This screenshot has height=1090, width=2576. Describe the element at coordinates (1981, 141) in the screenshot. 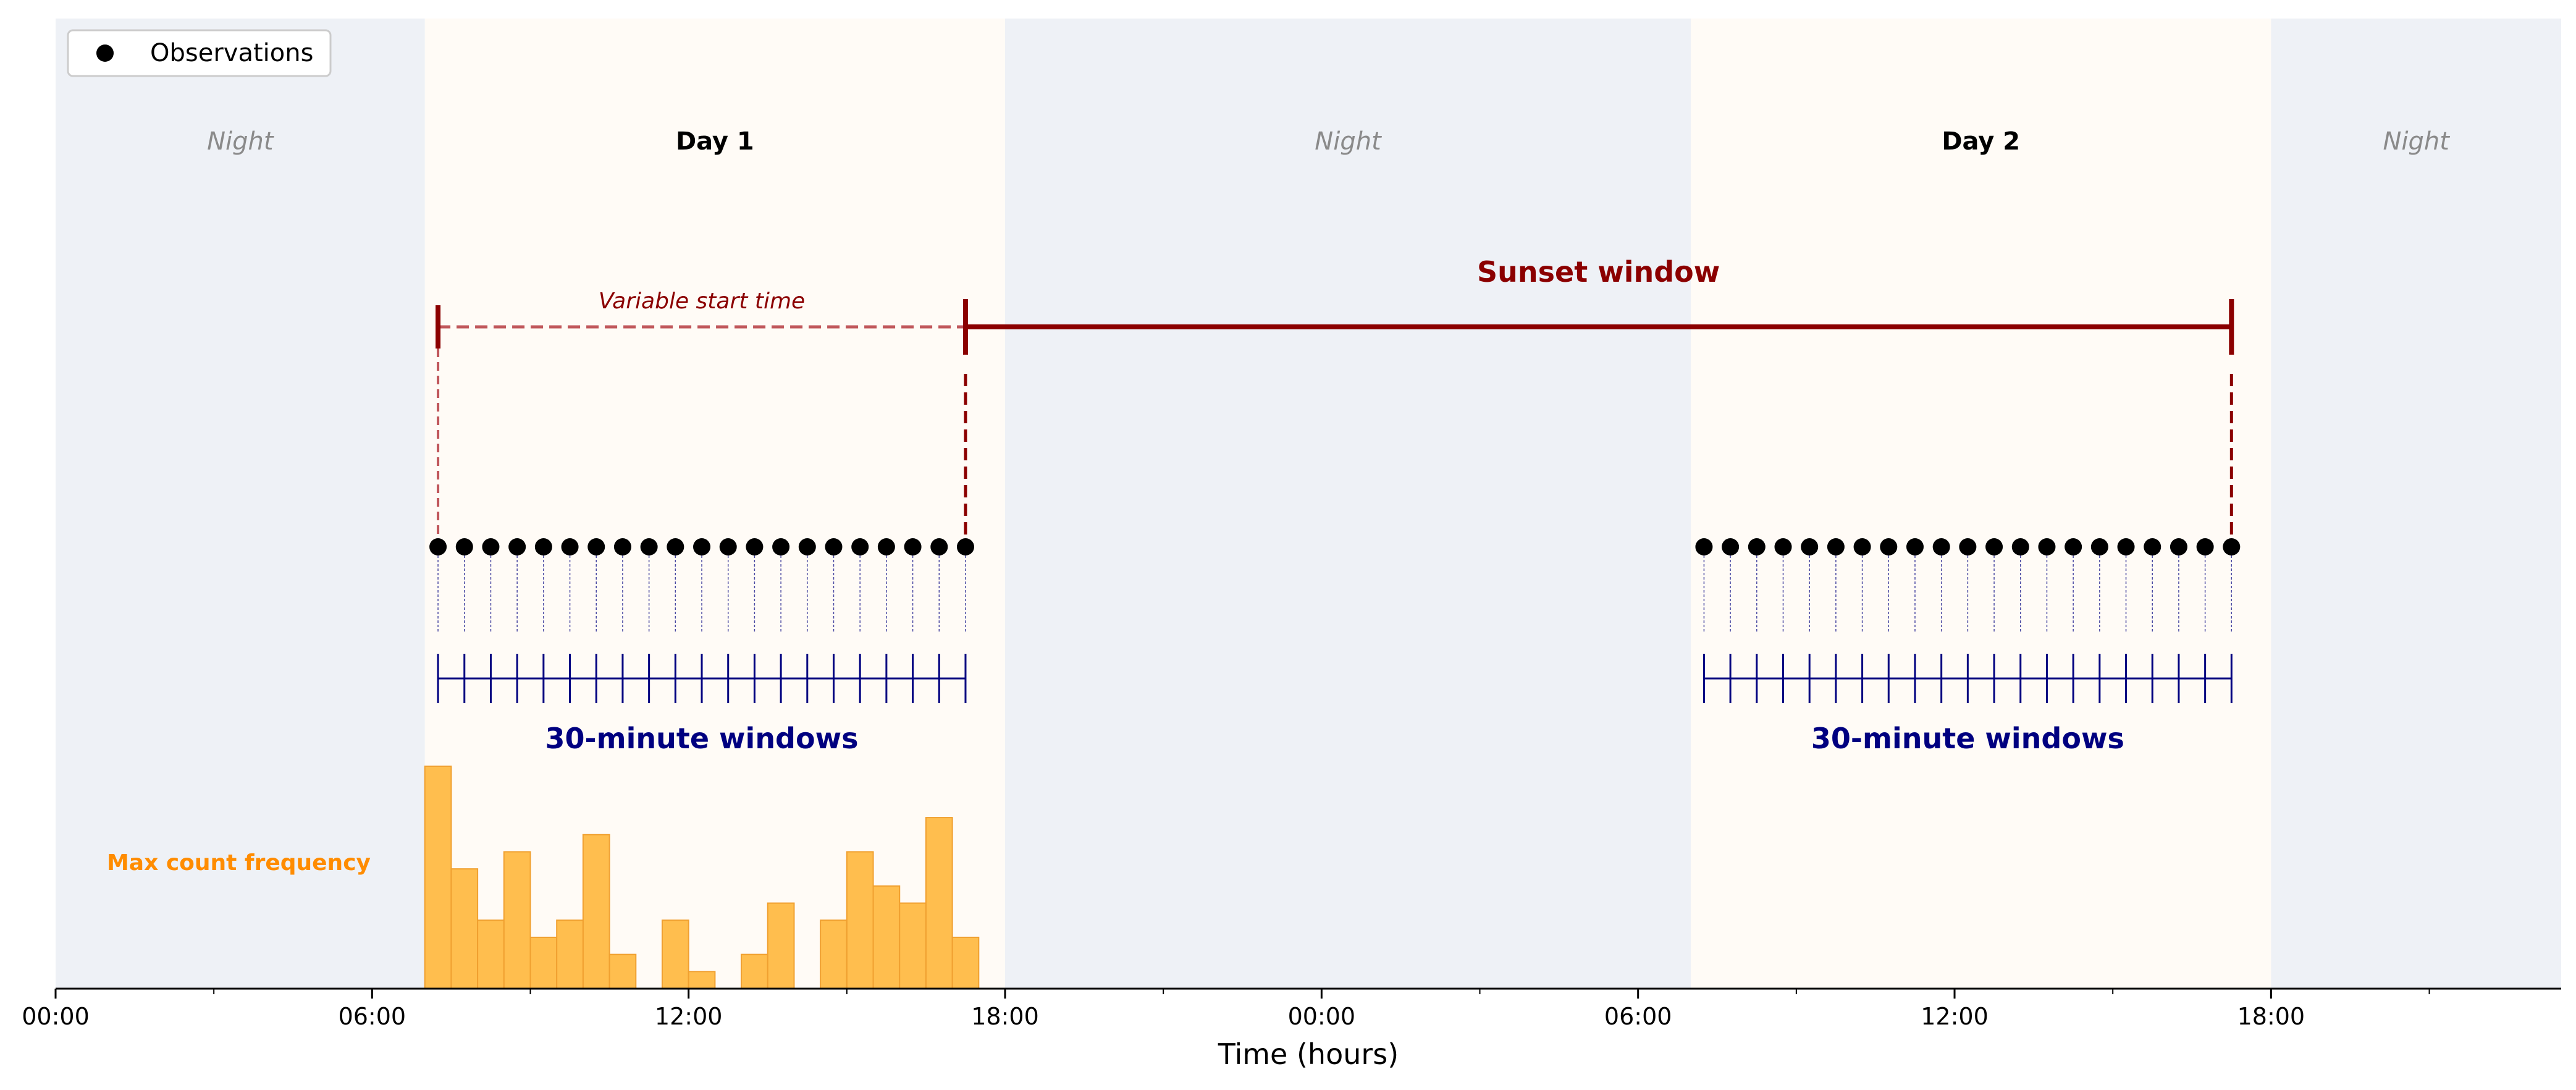

I see `period-label: Day 2` at that location.